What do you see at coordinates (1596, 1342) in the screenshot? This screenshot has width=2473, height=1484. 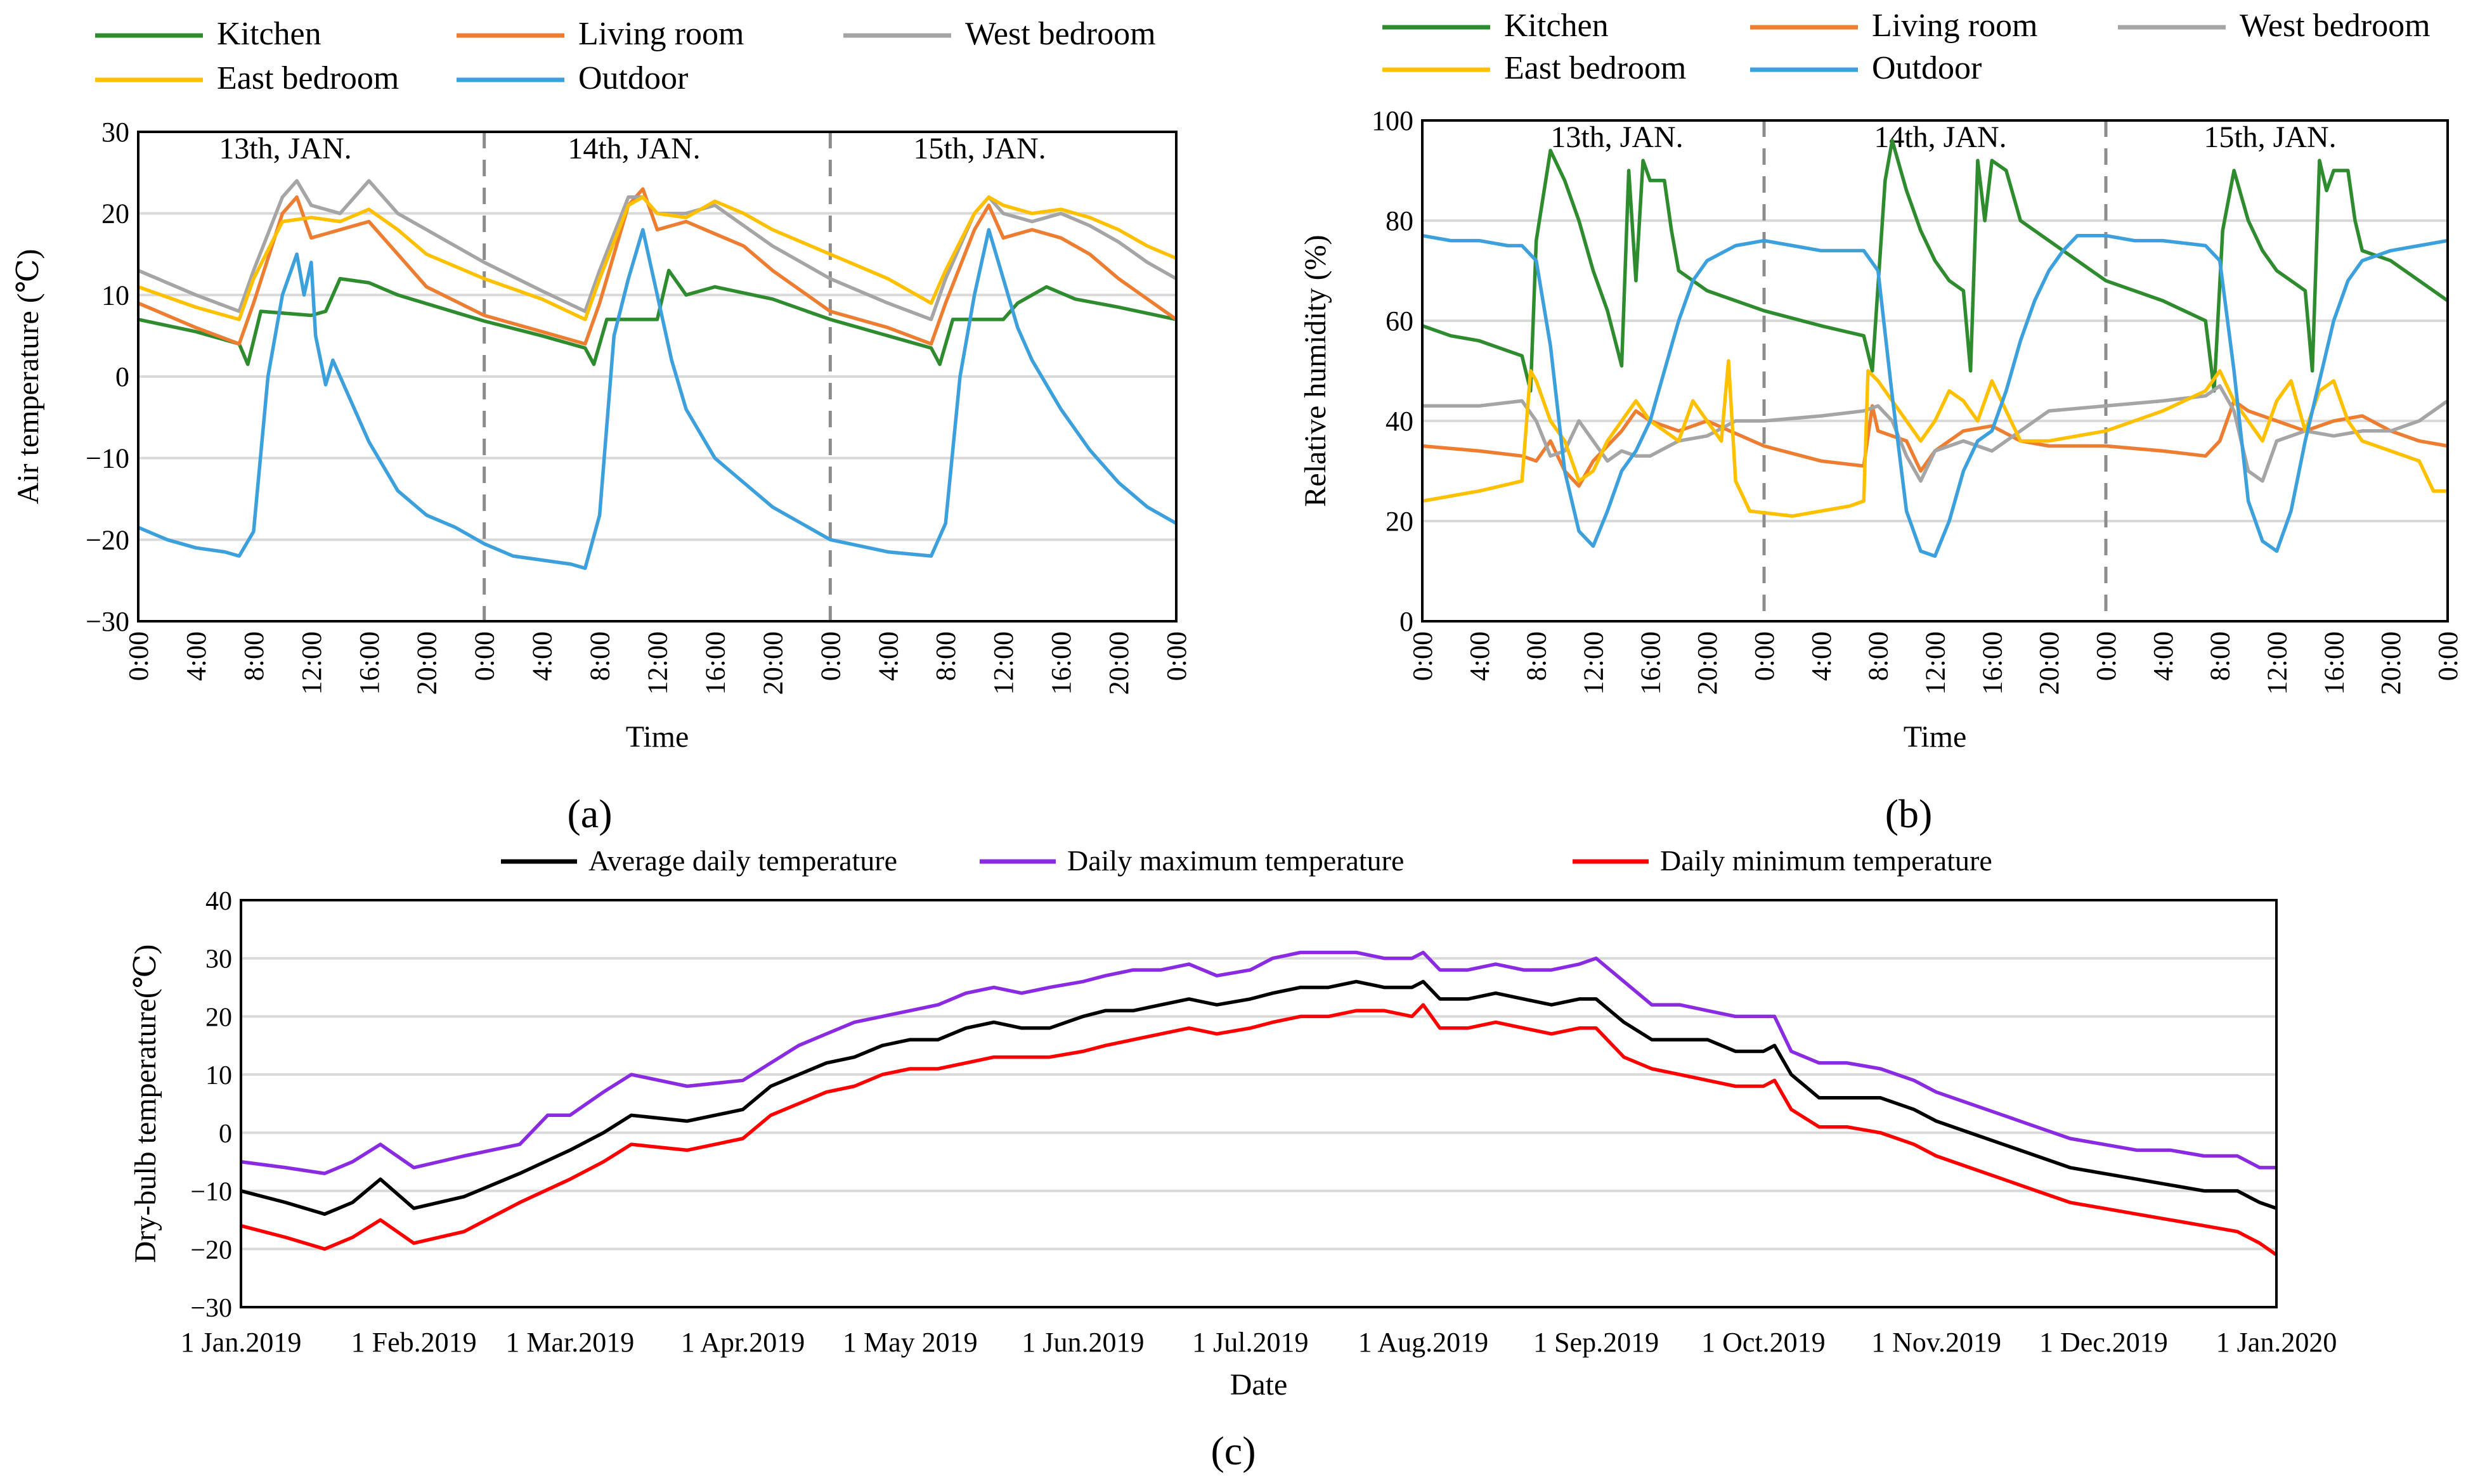 I see `x-tick-label: 1 Sep.2019` at bounding box center [1596, 1342].